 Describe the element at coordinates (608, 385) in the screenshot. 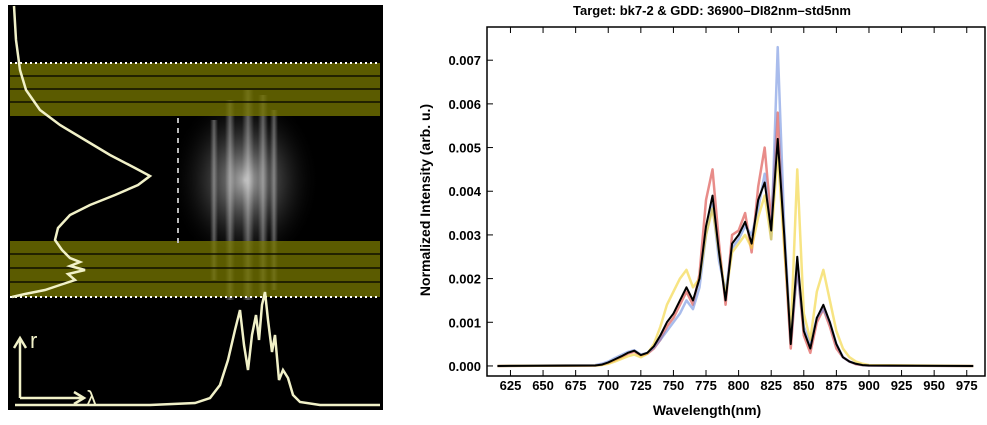

I see `x-tick-label: 700` at that location.